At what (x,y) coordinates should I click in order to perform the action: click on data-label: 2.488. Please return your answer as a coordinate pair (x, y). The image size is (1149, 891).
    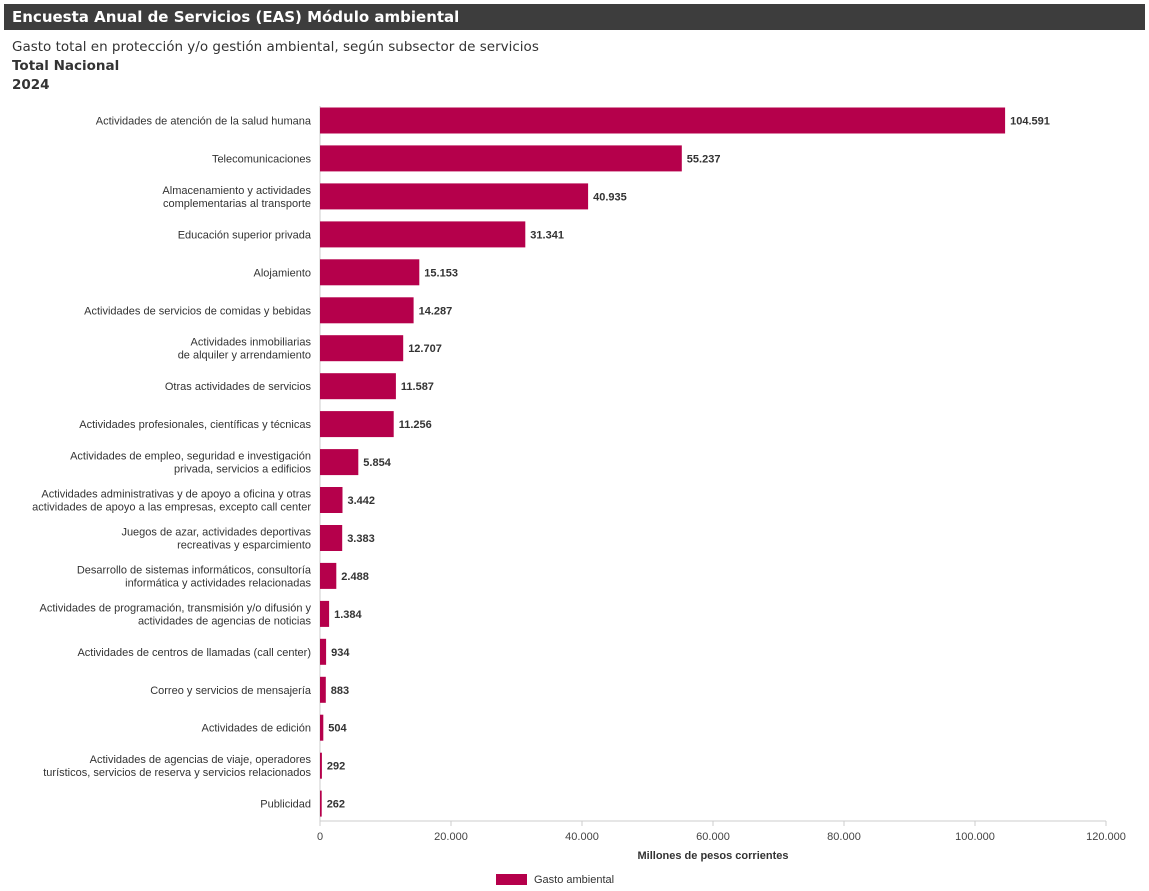
    Looking at the image, I should click on (355, 577).